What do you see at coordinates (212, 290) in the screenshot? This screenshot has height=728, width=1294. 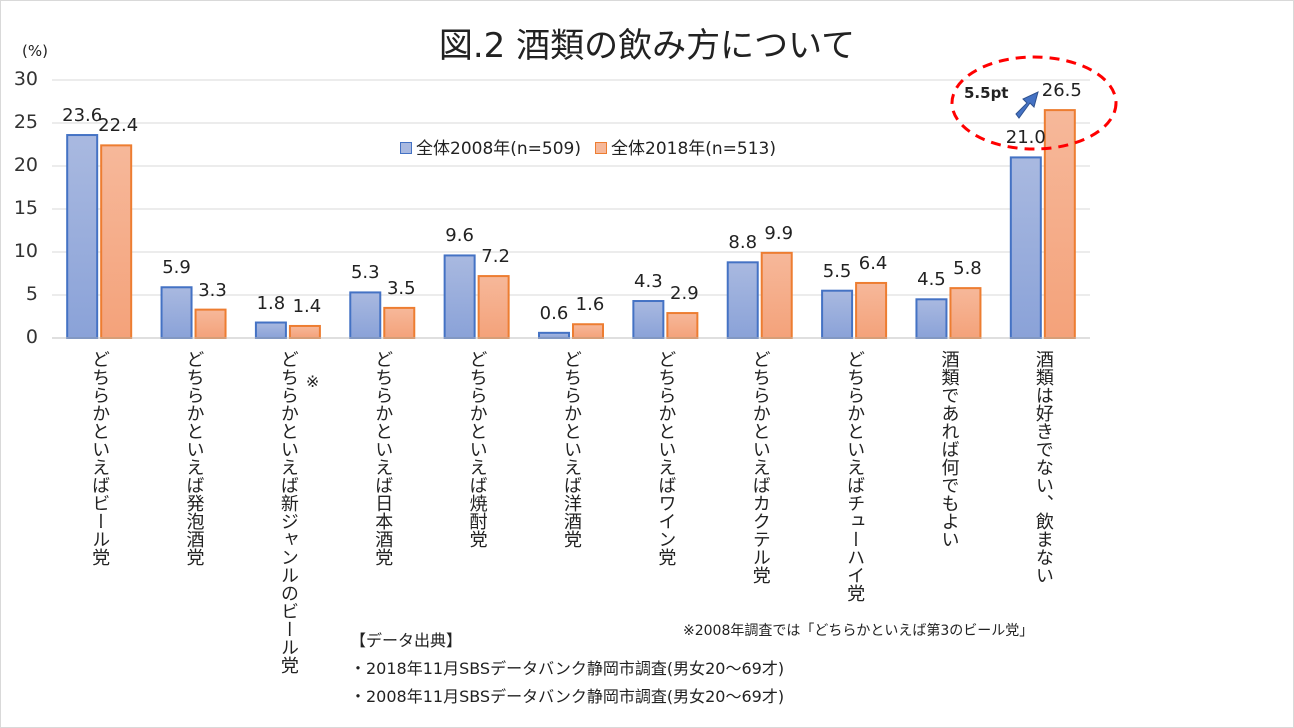 I see `data-label: 3.3` at bounding box center [212, 290].